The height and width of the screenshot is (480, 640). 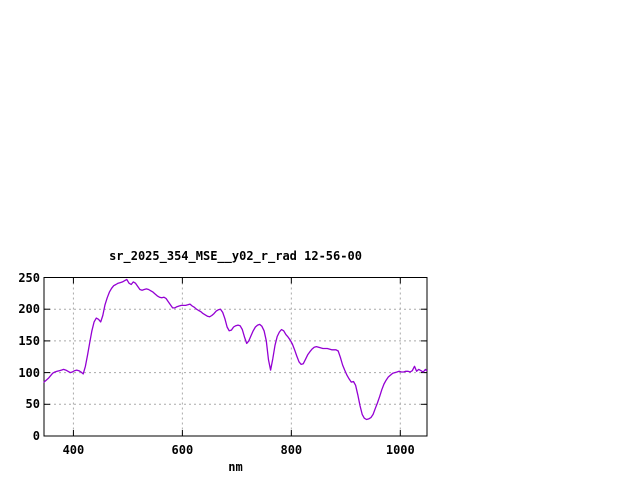 What do you see at coordinates (29, 277) in the screenshot?
I see `y-tick-label: 250` at bounding box center [29, 277].